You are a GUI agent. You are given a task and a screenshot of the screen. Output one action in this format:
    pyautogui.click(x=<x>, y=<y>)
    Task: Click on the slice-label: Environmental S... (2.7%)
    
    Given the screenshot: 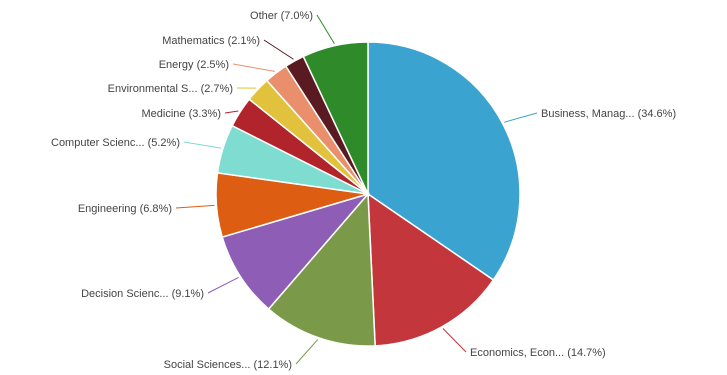 What is the action you would take?
    pyautogui.click(x=170, y=89)
    